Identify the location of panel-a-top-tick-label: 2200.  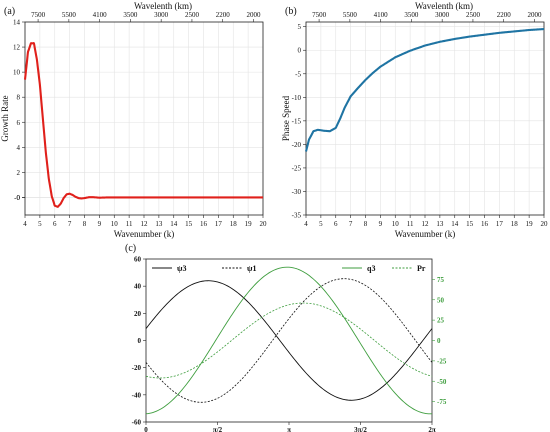
(223, 15).